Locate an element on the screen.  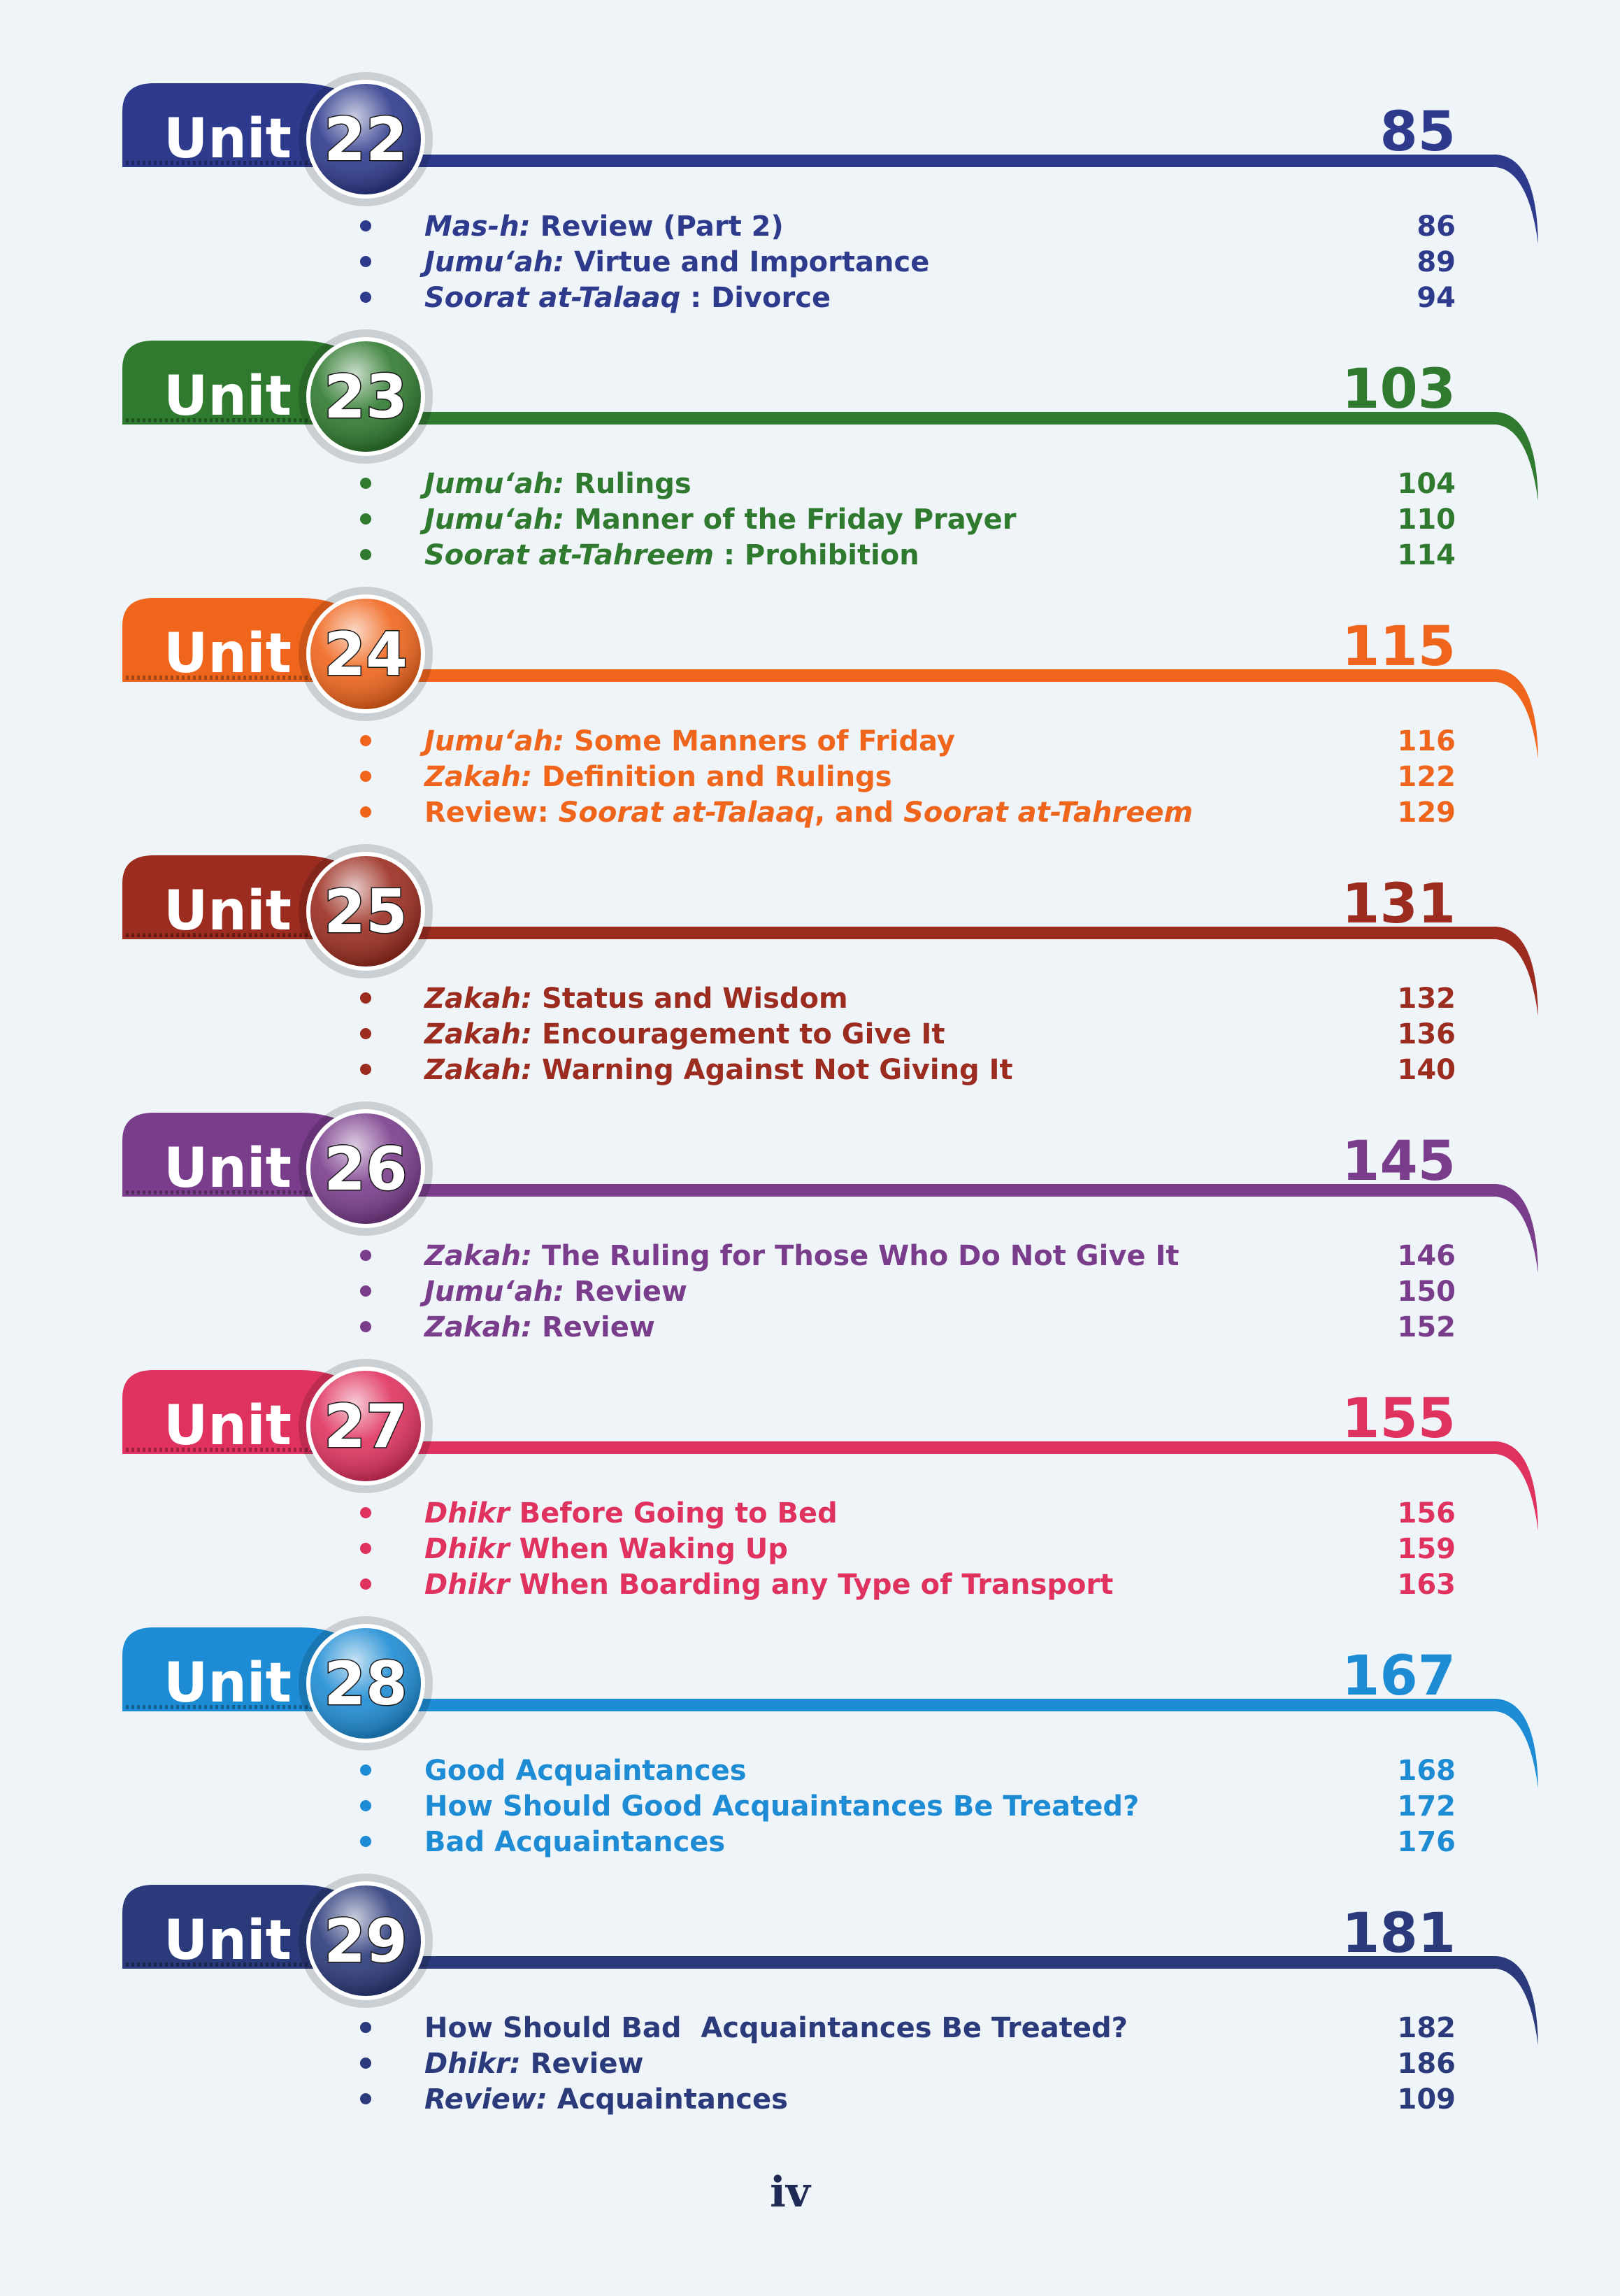
item-page: 129 is located at coordinates (1427, 813).